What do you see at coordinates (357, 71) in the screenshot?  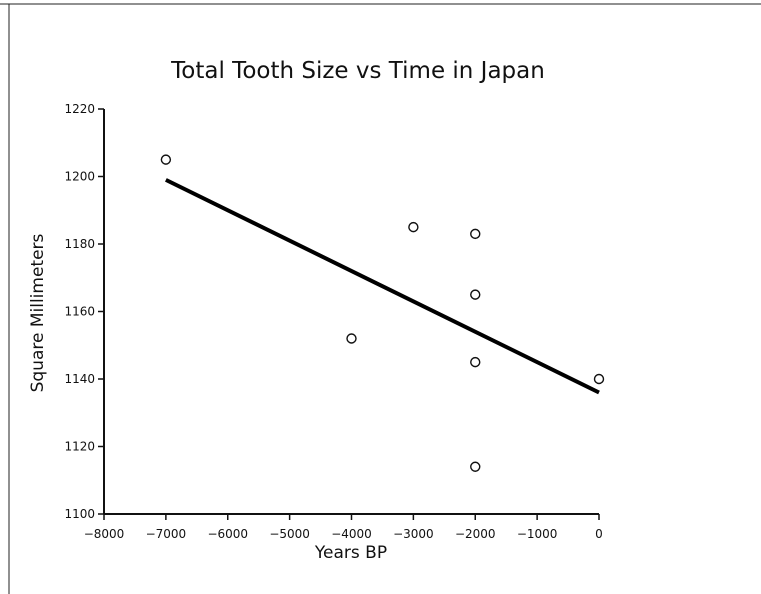 I see `chart-title: Total Tooth Size vs Time in Japan` at bounding box center [357, 71].